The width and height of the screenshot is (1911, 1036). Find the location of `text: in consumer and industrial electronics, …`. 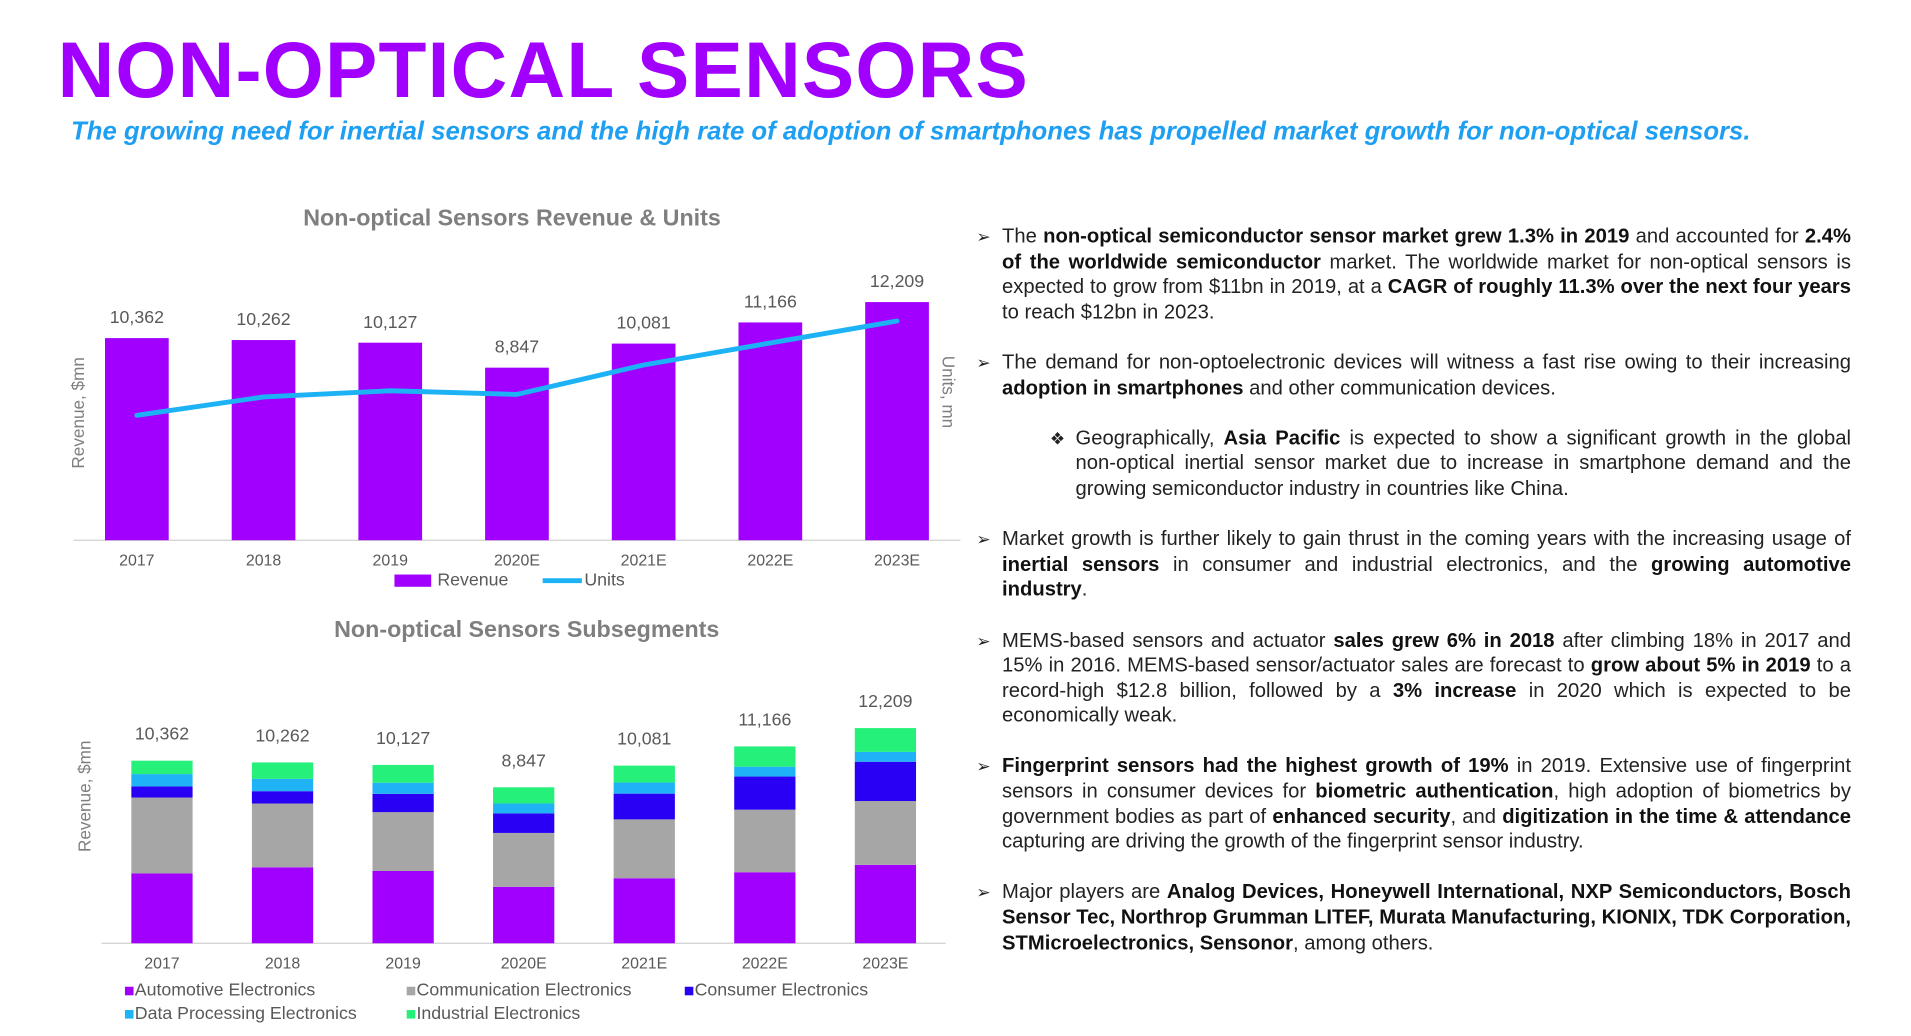

text: in consumer and industrial electronics, … is located at coordinates (1405, 564).